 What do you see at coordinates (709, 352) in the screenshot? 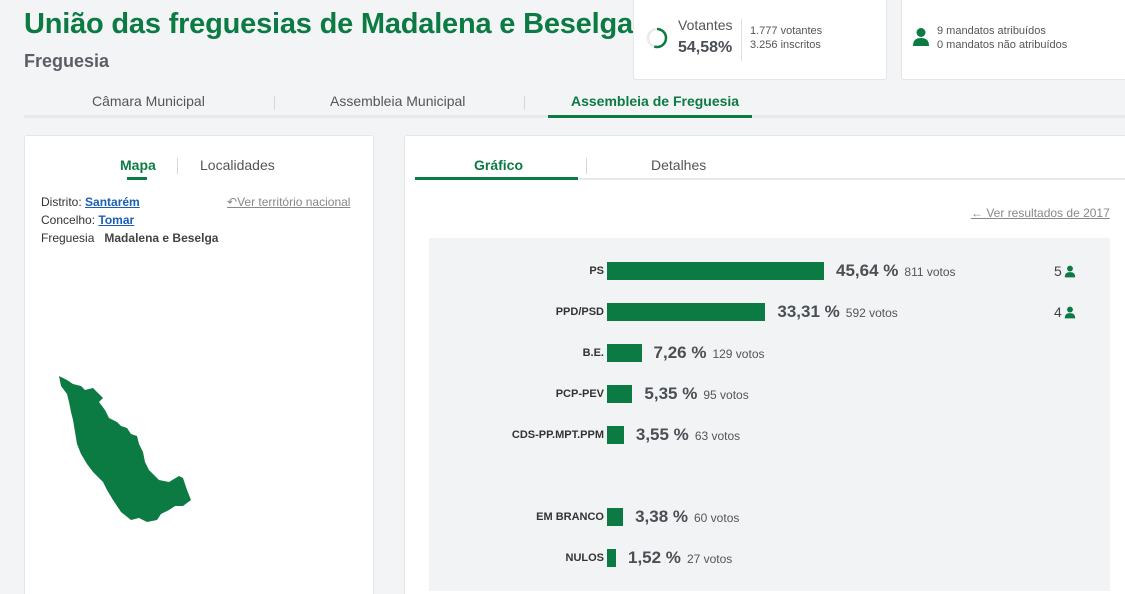
I see `percentage-label: 7,26 % 129 votos` at bounding box center [709, 352].